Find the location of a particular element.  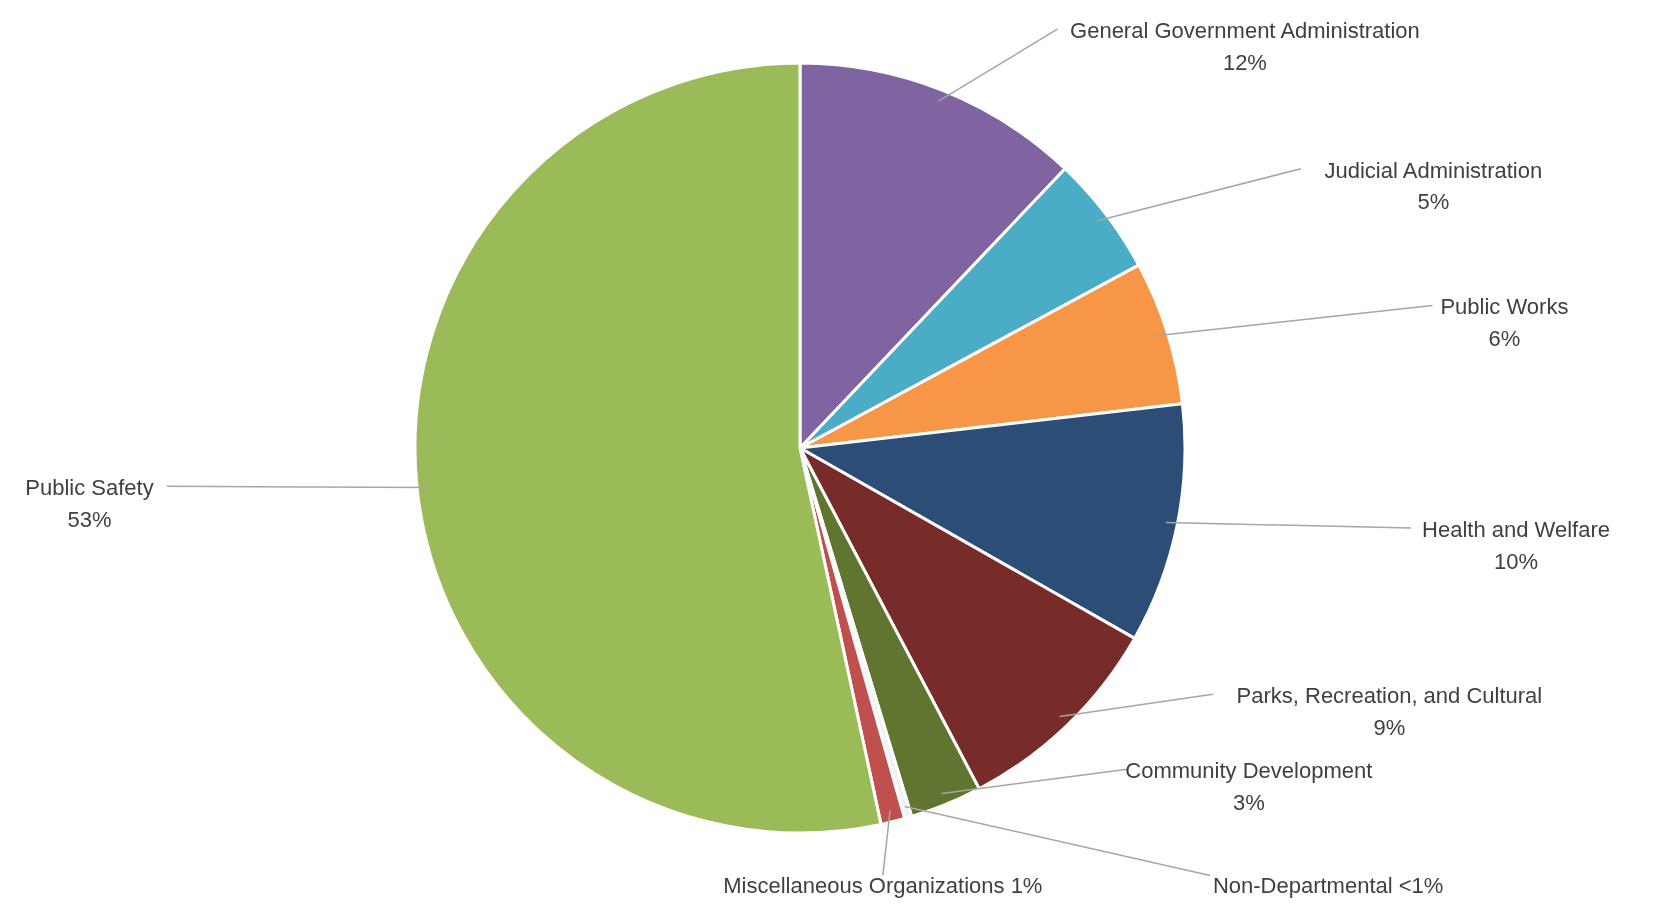

data-label: 9% is located at coordinates (1389, 727).